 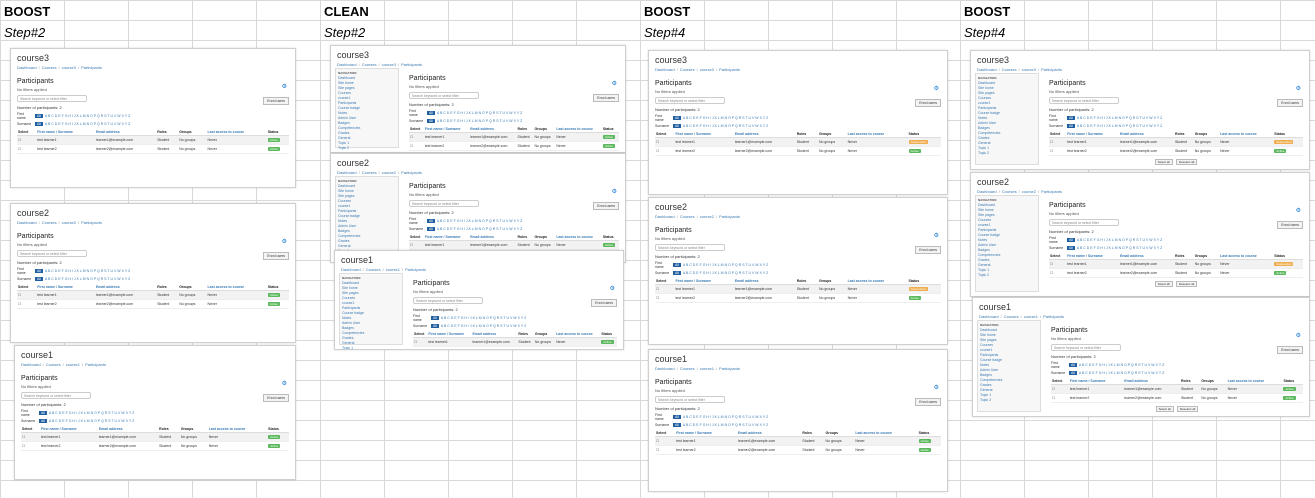 What do you see at coordinates (392, 269) in the screenshot?
I see `crumb-course: course1` at bounding box center [392, 269].